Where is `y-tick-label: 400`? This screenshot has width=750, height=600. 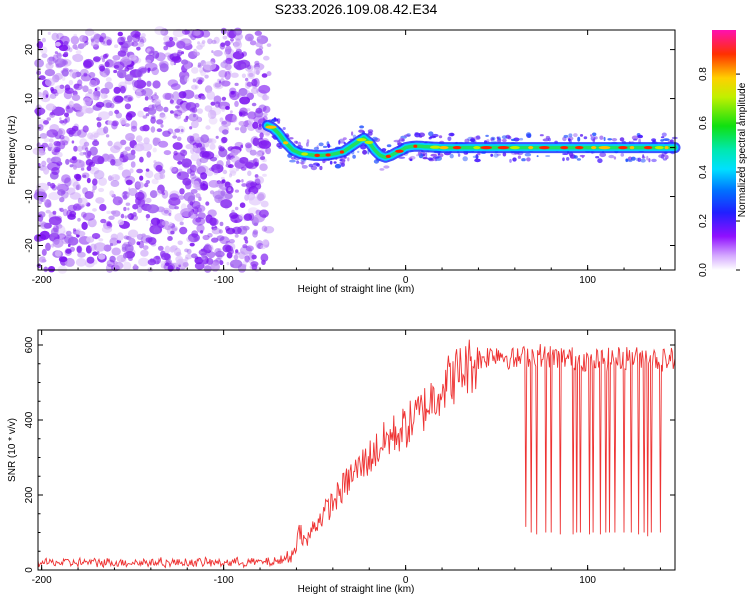 y-tick-label: 400 is located at coordinates (29, 419).